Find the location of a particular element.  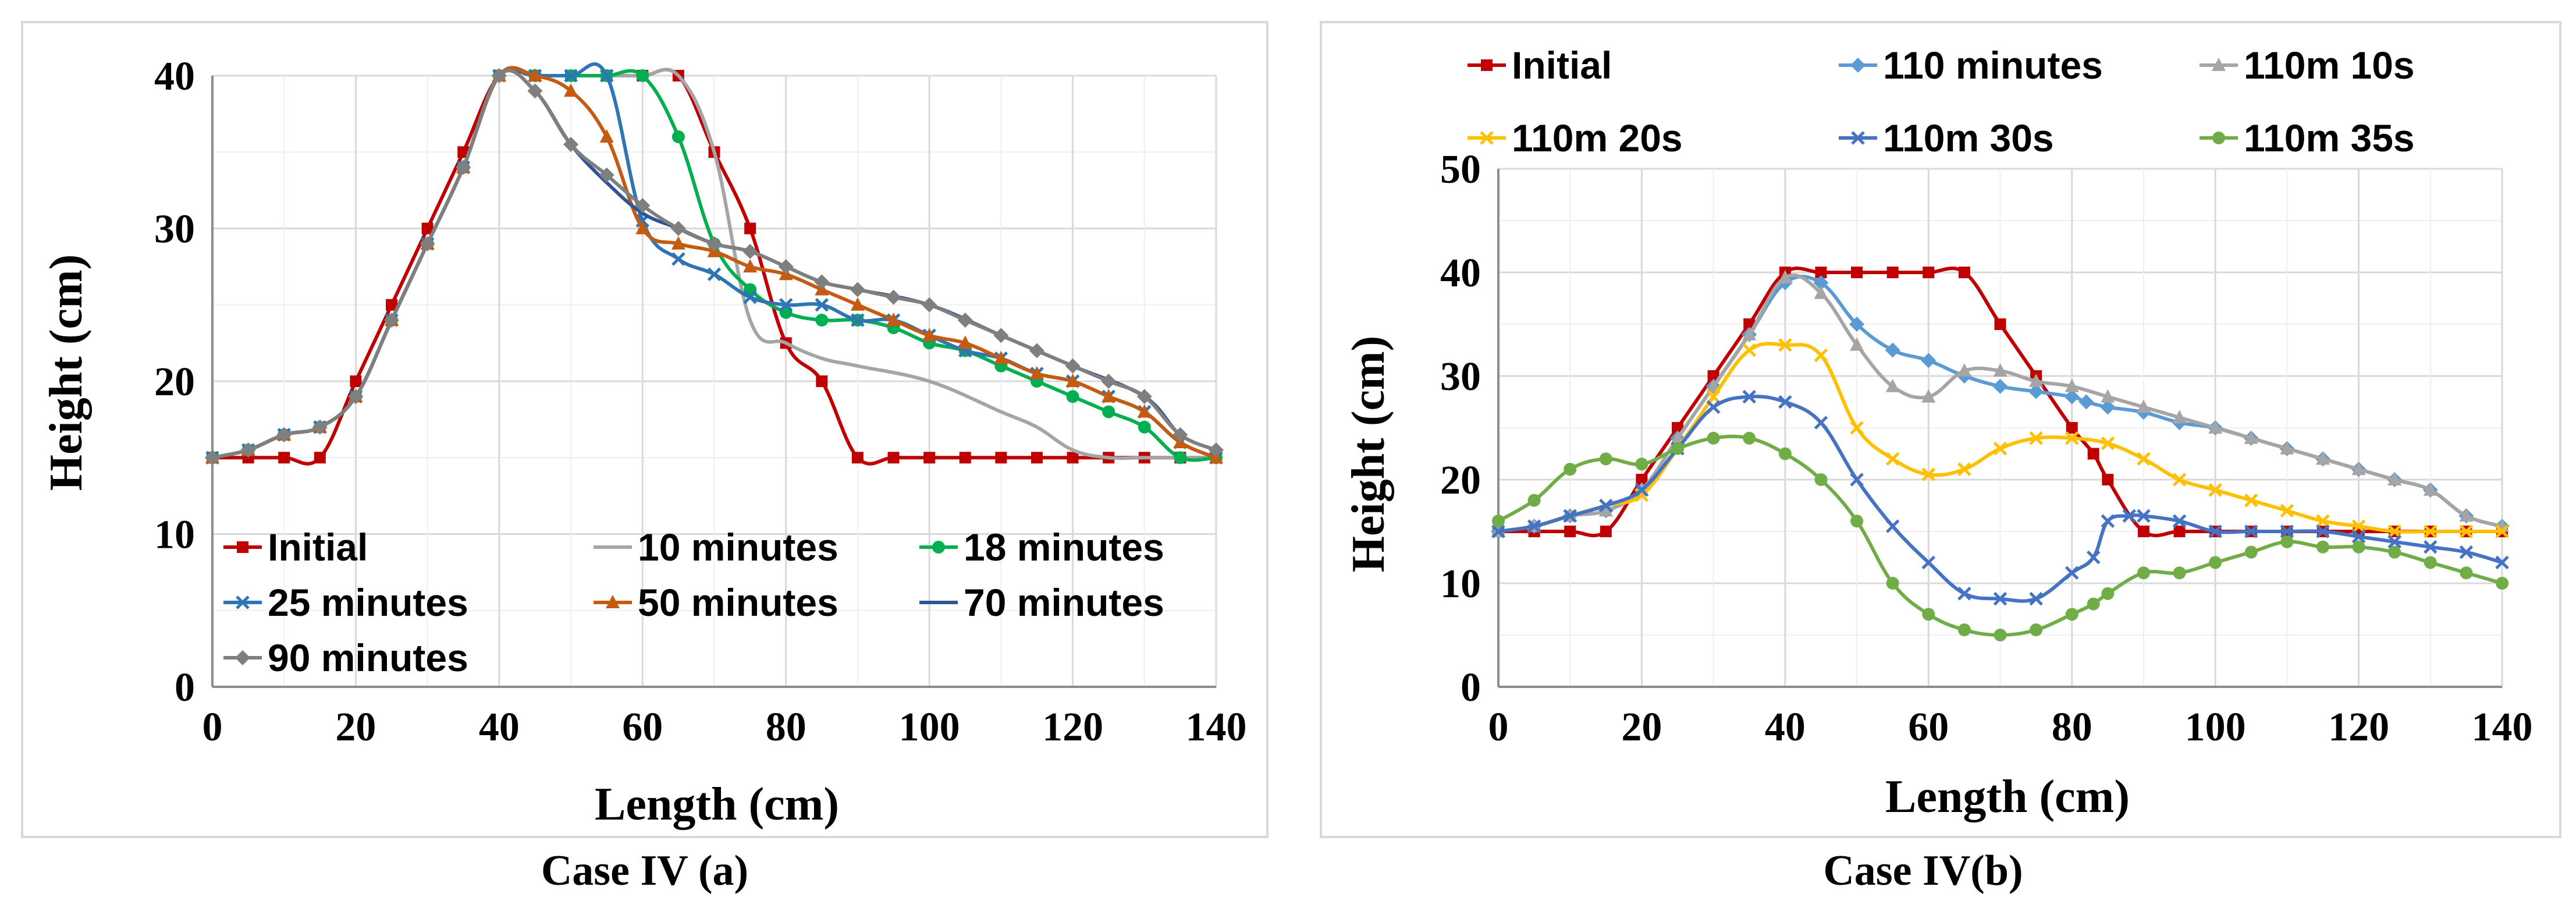

panel-b-legend-marker is located at coordinates (2219, 64).